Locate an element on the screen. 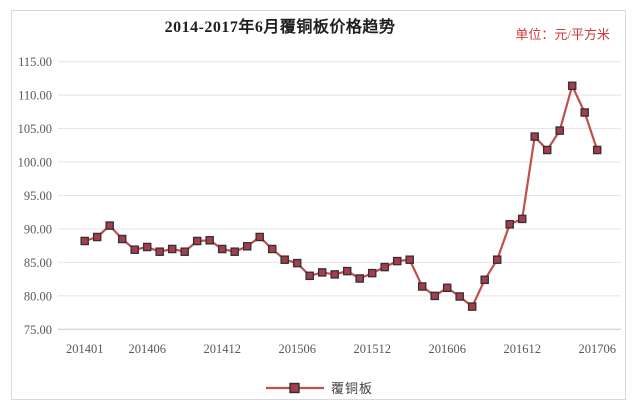  x-tick-label: 201506 is located at coordinates (297, 349).